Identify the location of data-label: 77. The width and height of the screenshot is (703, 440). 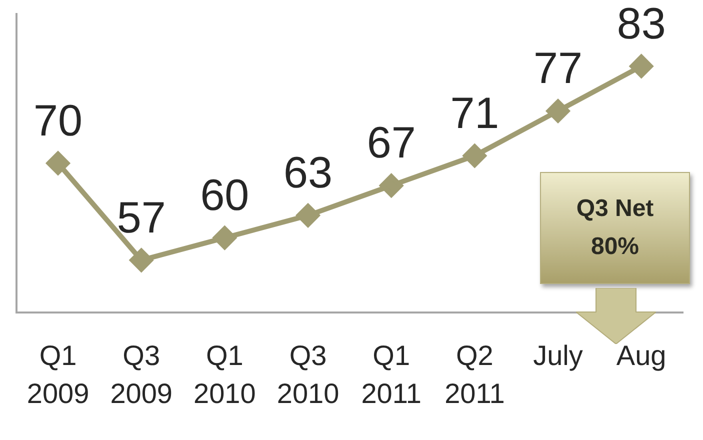
(558, 69).